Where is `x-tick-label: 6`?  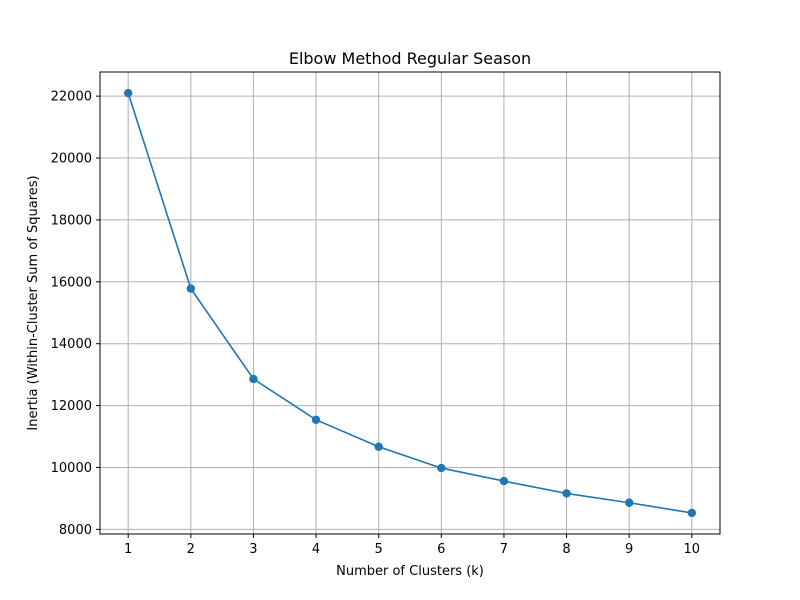 x-tick-label: 6 is located at coordinates (441, 549).